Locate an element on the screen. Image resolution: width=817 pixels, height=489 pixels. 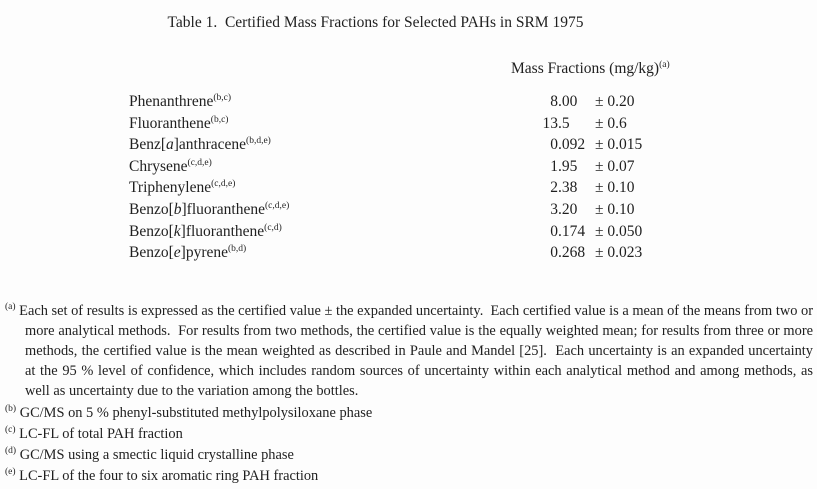
name-text: Fluoranthene is located at coordinates (170, 123).